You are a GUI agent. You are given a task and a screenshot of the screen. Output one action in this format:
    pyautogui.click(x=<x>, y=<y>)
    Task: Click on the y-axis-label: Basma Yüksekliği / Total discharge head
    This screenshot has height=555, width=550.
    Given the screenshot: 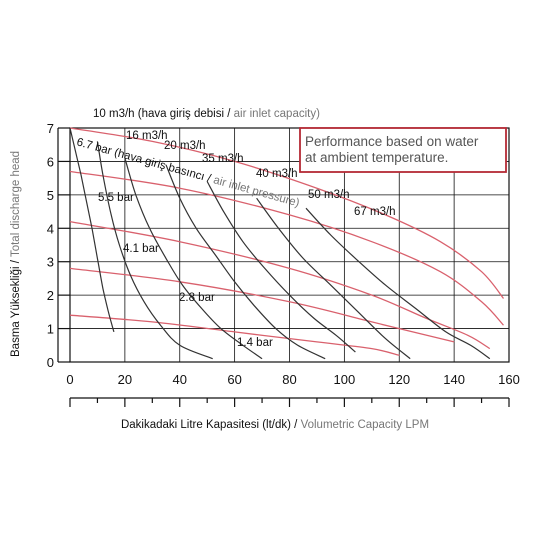 What is the action you would take?
    pyautogui.click(x=16, y=254)
    